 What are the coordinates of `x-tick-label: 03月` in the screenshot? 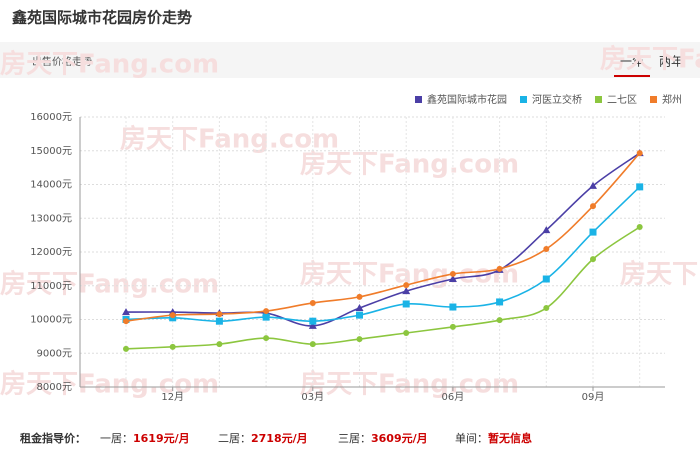 It's located at (312, 397).